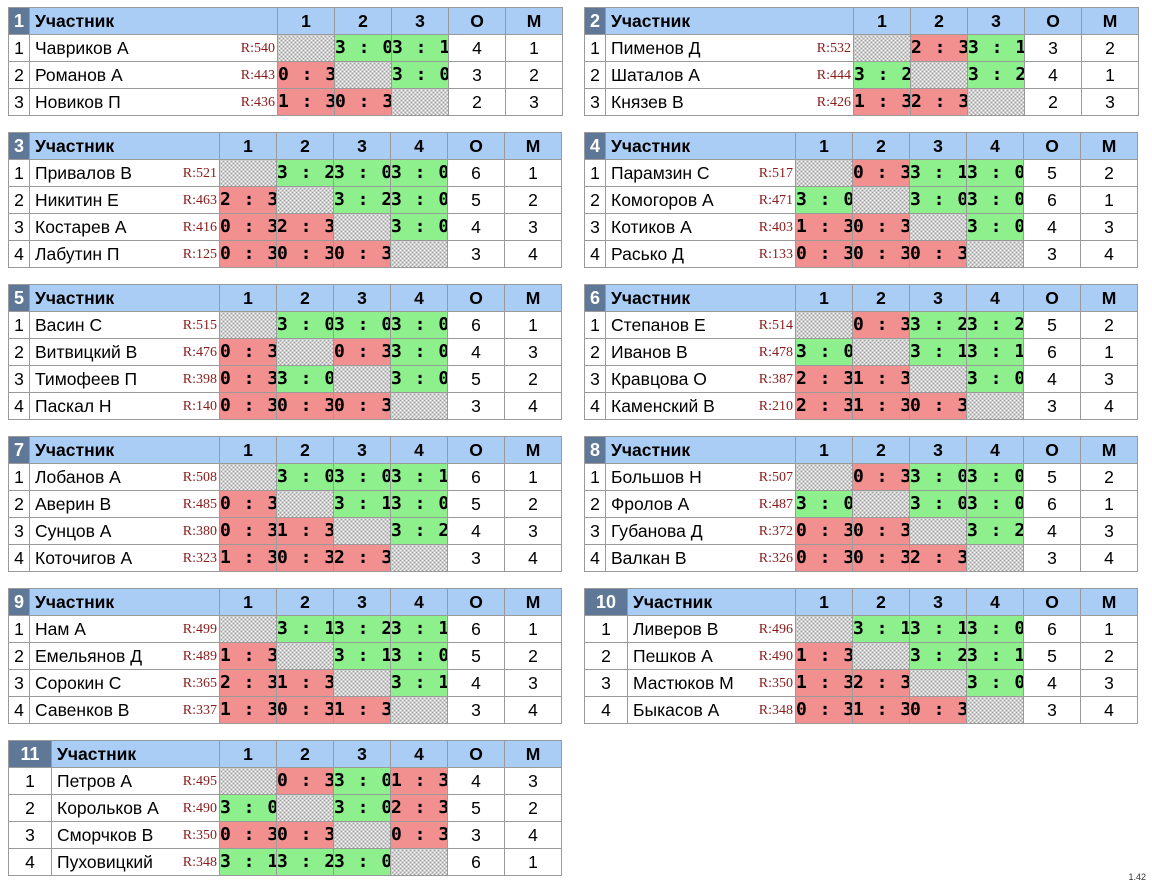 Image resolution: width=1152 pixels, height=885 pixels. Describe the element at coordinates (775, 558) in the screenshot. I see `participant-rating: R:326` at that location.